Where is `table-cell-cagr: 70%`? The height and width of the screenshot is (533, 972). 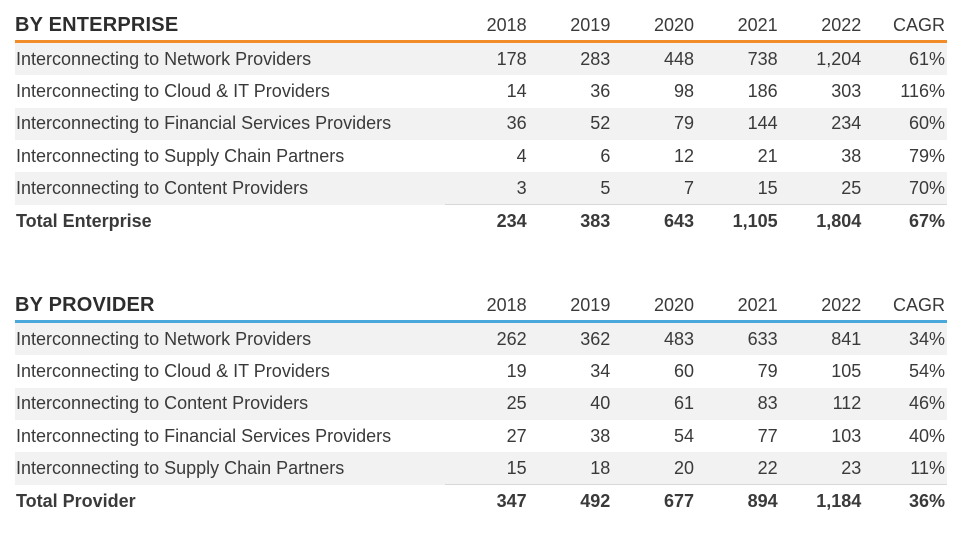 table-cell-cagr: 70% is located at coordinates (905, 188).